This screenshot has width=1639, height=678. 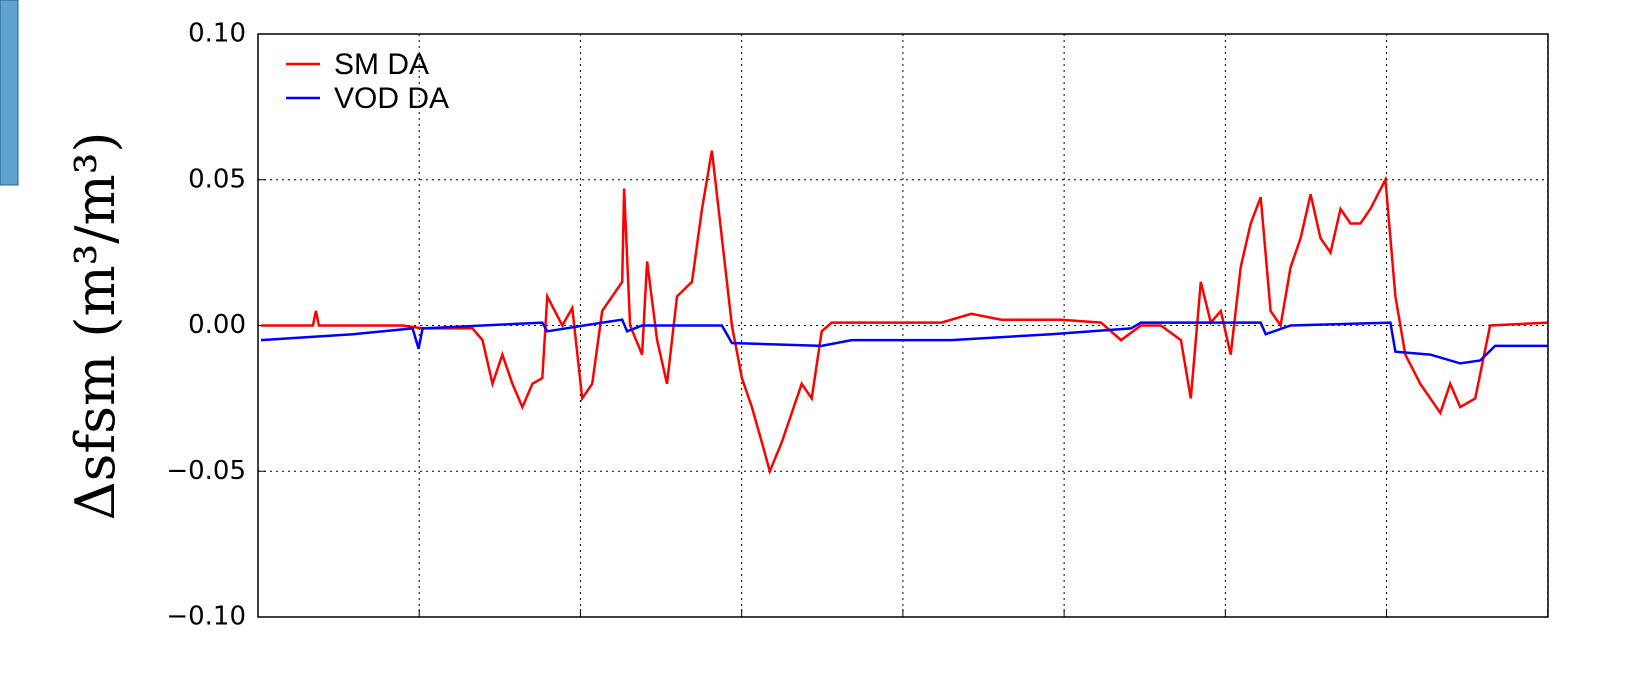 What do you see at coordinates (217, 325) in the screenshot?
I see `y-tick-label: 0.00` at bounding box center [217, 325].